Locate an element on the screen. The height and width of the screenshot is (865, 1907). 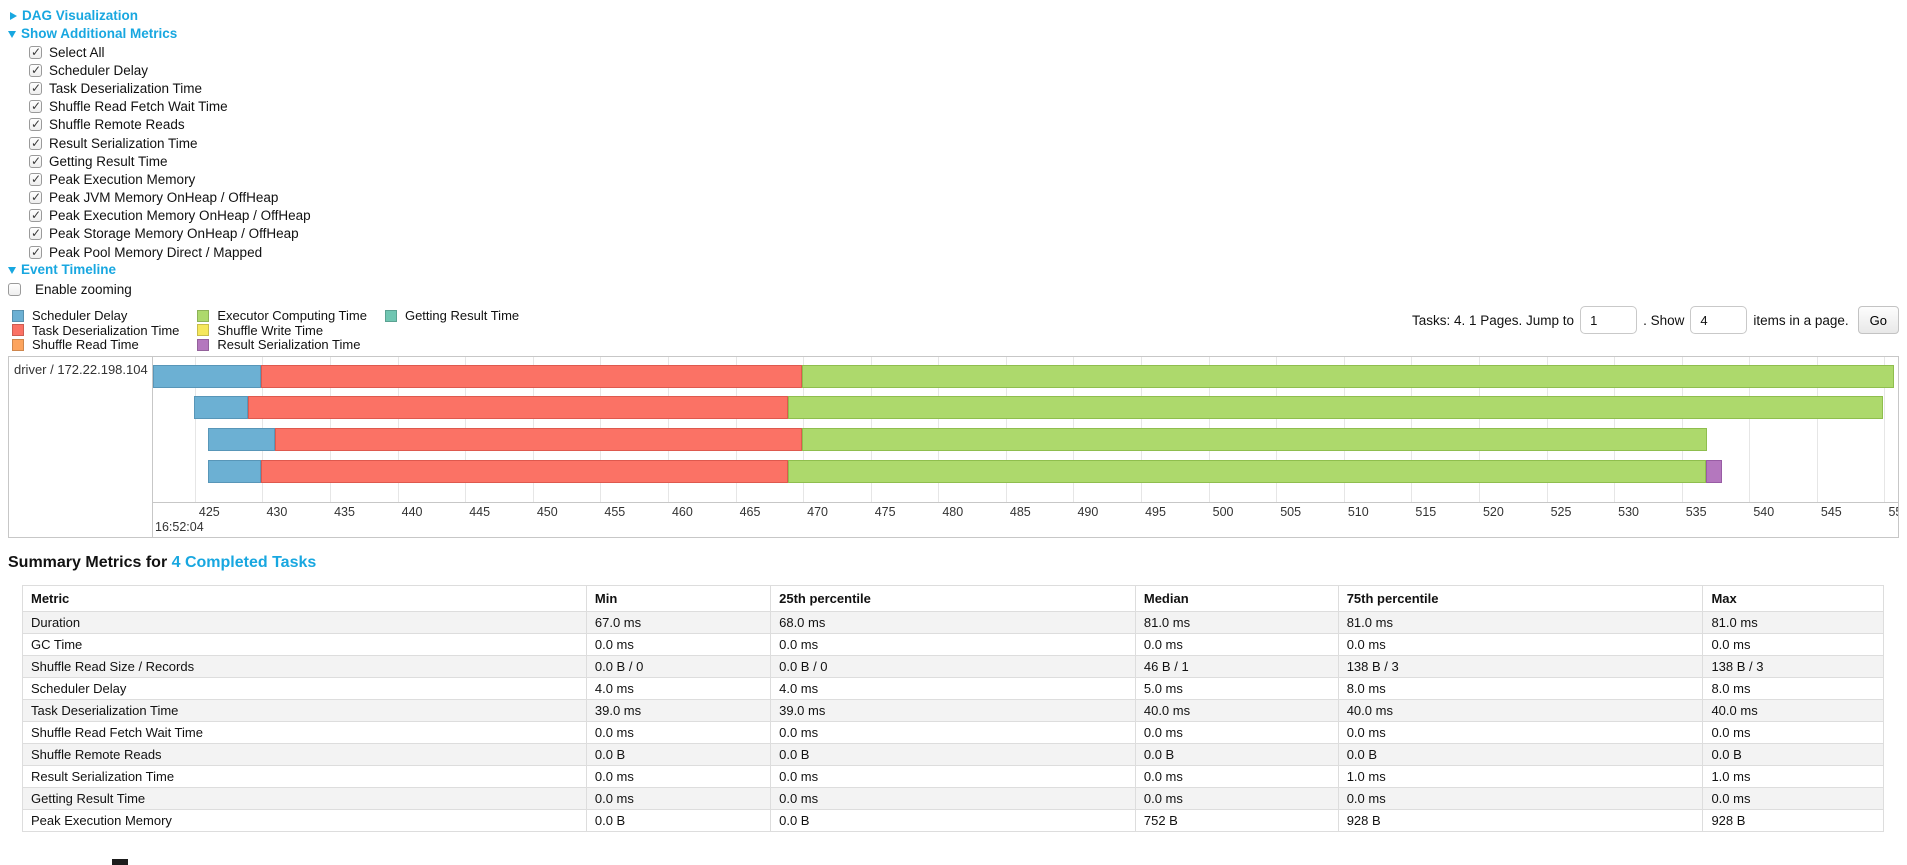
metric-checkbox-row: Scheduler Delay is located at coordinates (968, 70).